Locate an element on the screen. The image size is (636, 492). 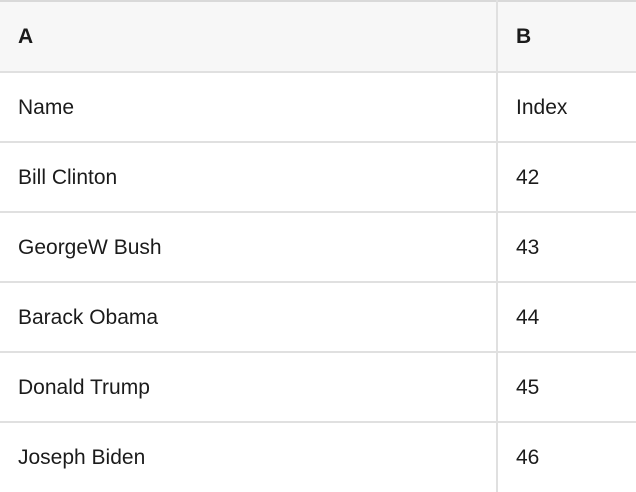
table-row: Joseph Biden 46 is located at coordinates (318, 457).